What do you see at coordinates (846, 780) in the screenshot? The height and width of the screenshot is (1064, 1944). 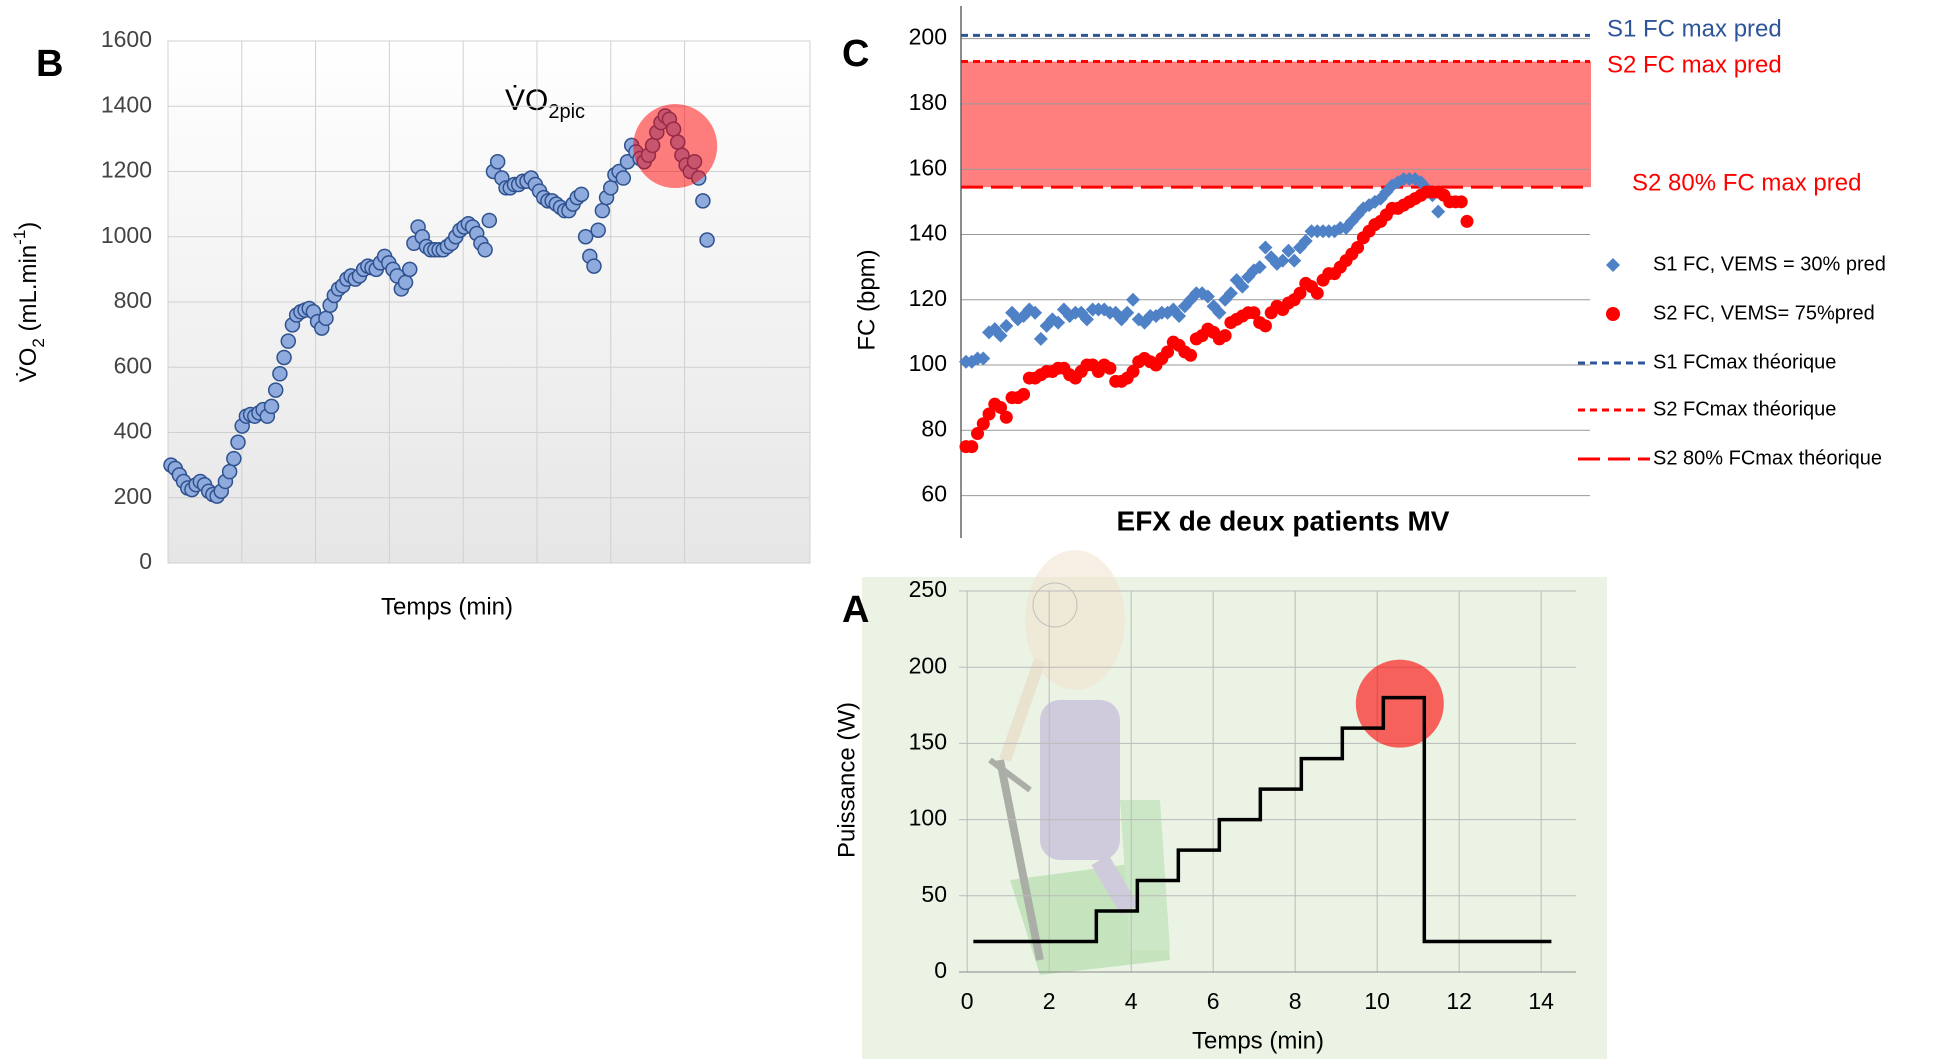 I see `y-axis-title: Puissance (W)` at bounding box center [846, 780].